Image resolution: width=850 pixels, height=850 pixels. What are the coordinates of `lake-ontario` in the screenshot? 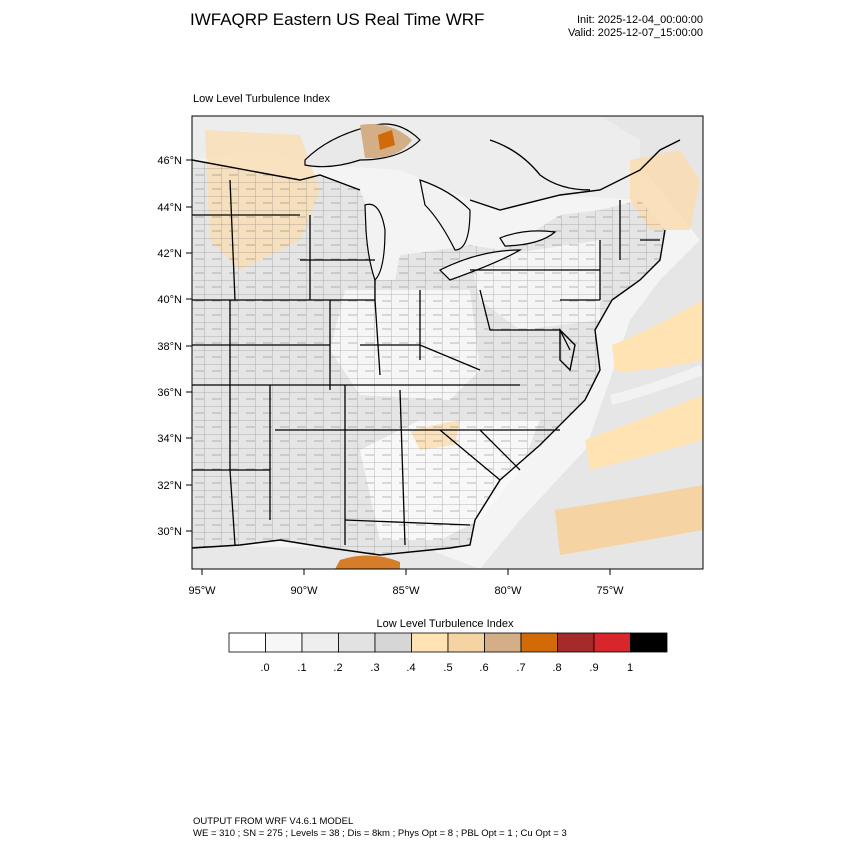 It's located at (528, 238).